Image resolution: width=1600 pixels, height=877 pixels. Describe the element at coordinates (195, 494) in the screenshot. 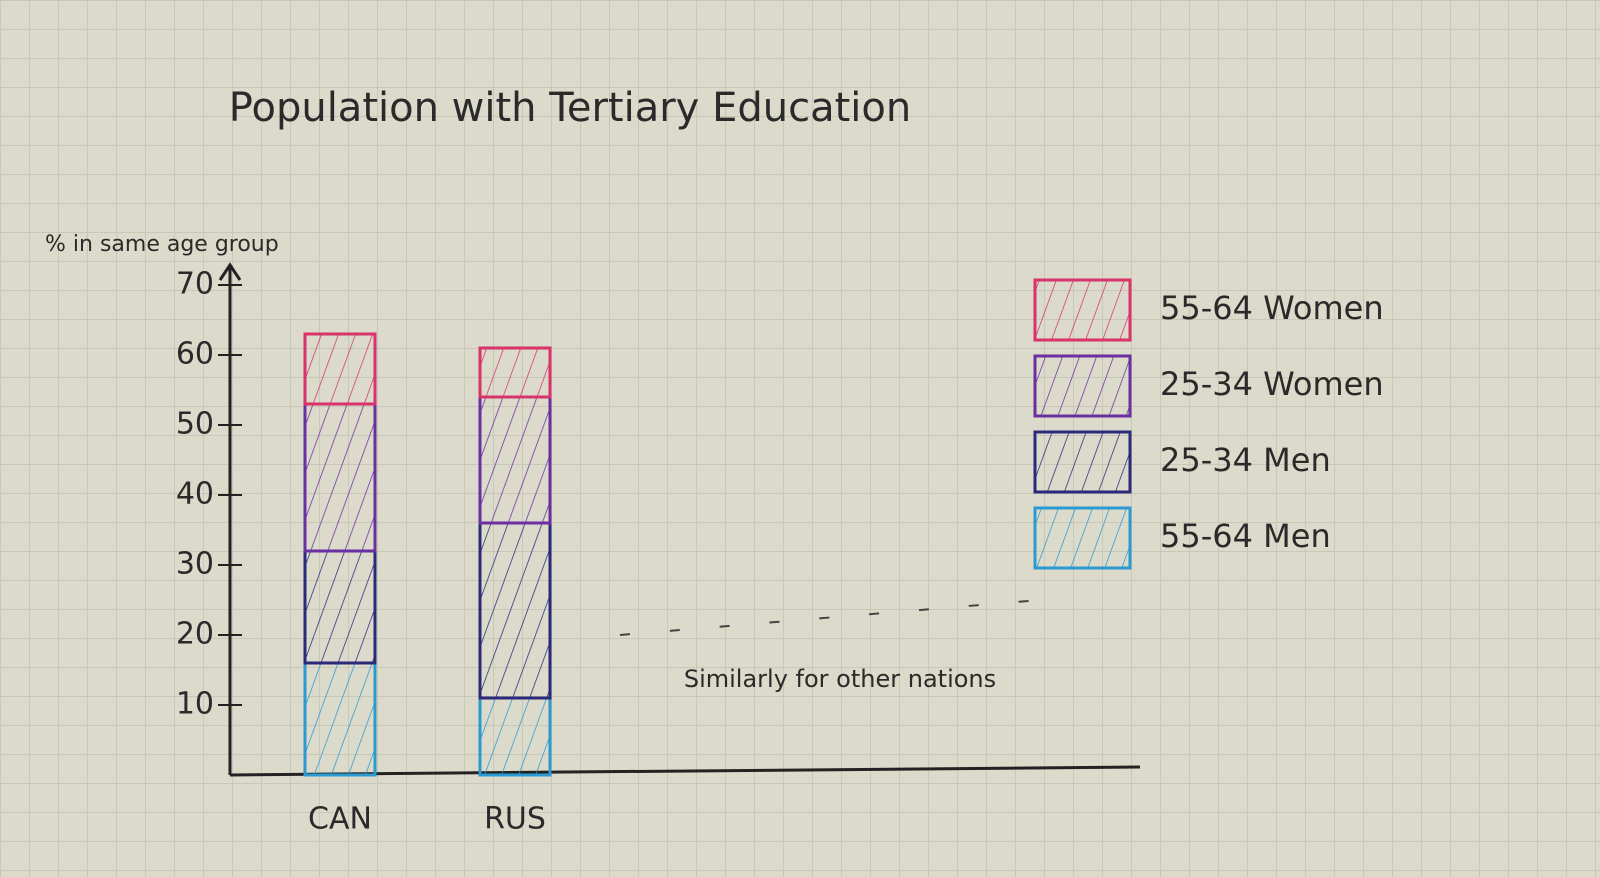

I see `y-tick-label: 40` at that location.